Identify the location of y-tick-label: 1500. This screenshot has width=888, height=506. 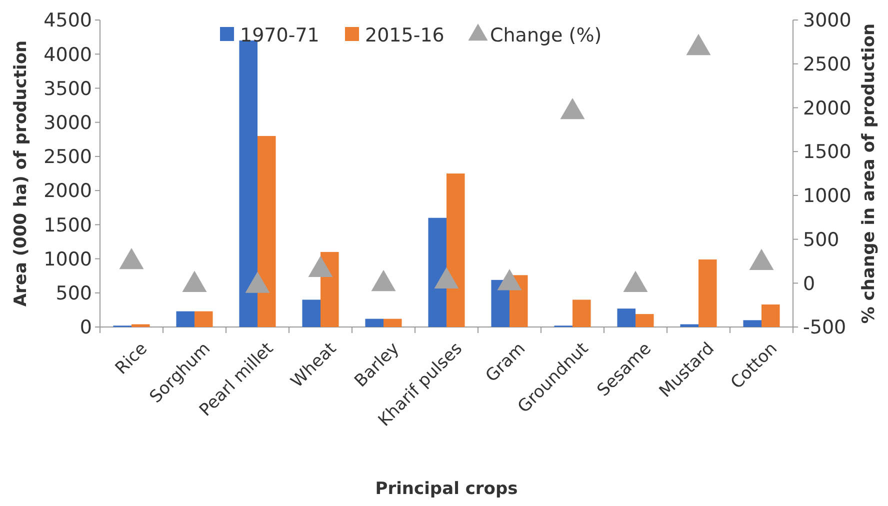
(68, 225).